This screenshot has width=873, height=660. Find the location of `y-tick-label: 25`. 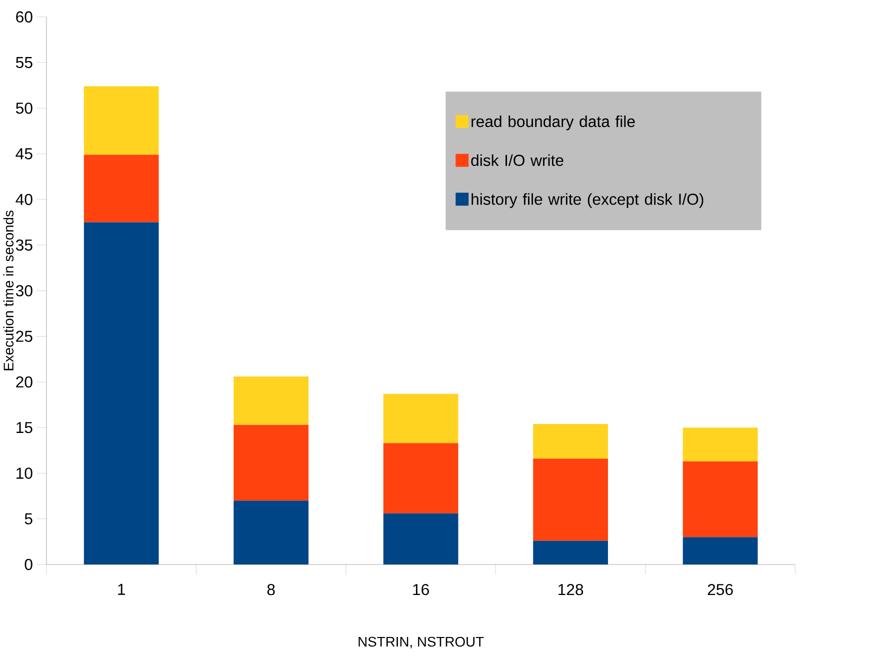

y-tick-label: 25 is located at coordinates (24, 336).